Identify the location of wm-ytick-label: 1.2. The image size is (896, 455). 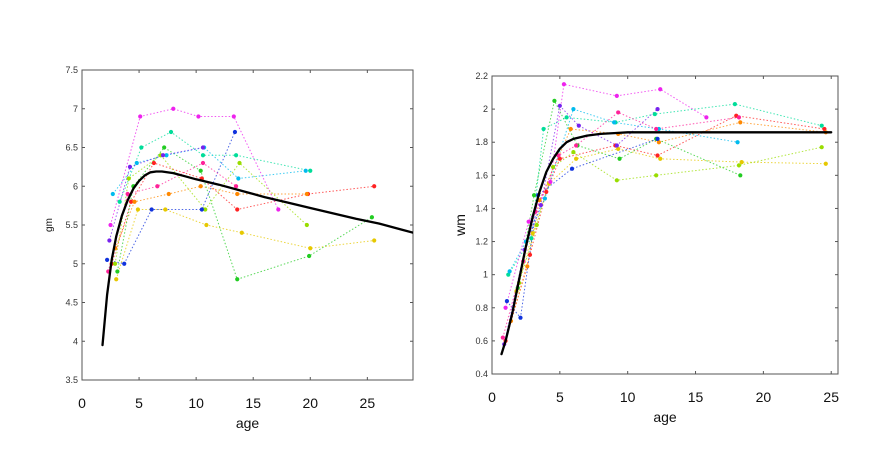
(481, 242).